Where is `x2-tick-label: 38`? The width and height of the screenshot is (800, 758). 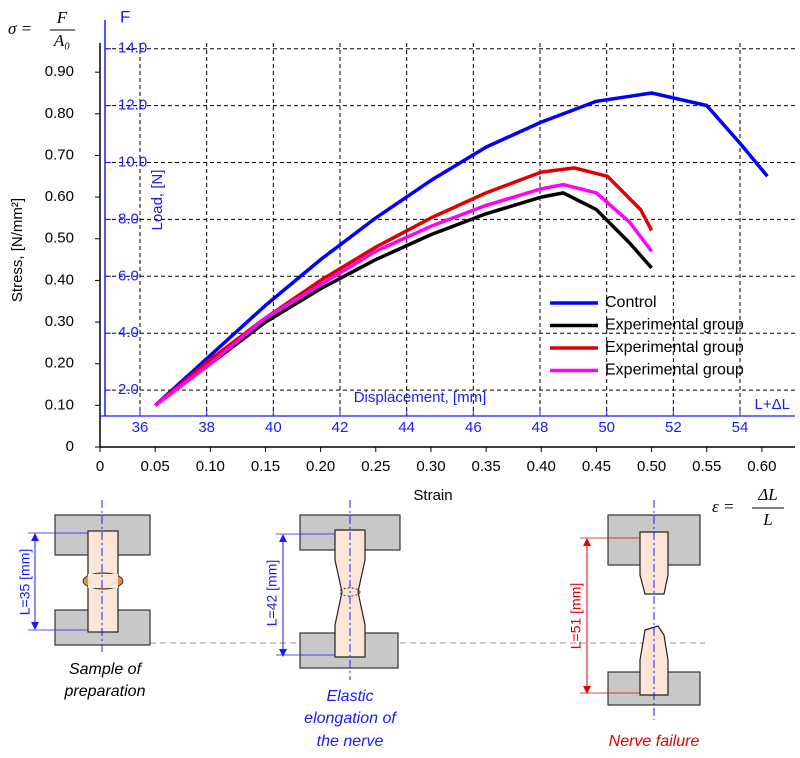
x2-tick-label: 38 is located at coordinates (206, 427).